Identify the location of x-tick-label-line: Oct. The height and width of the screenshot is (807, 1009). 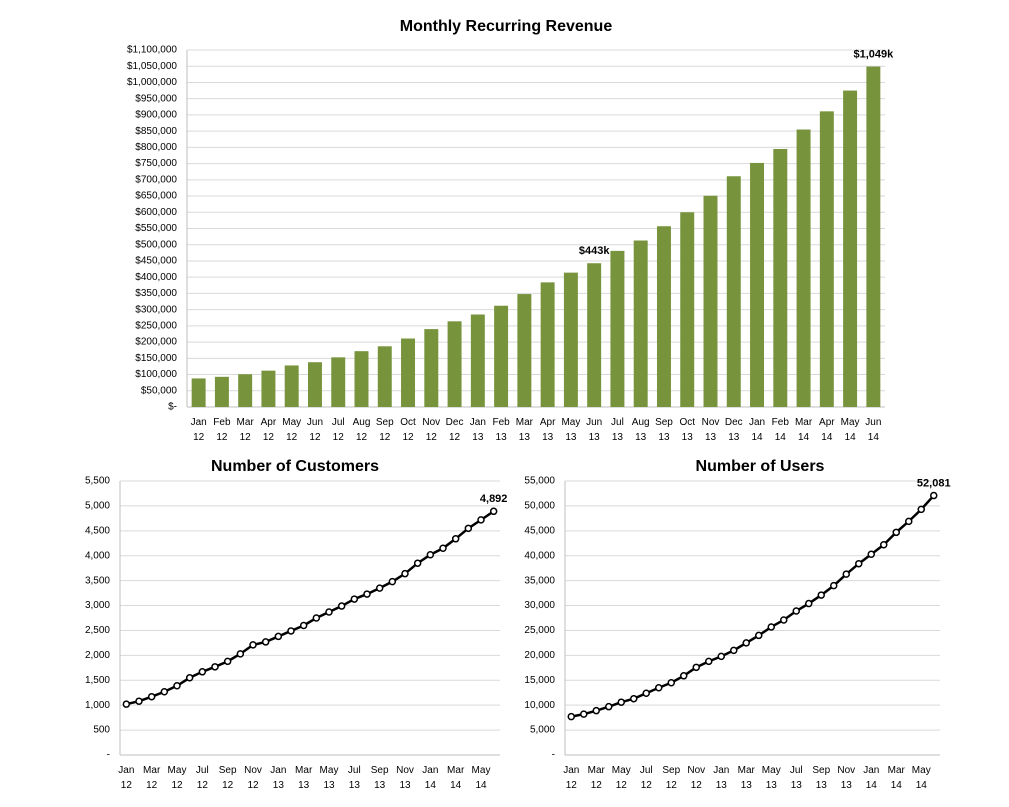
(408, 422).